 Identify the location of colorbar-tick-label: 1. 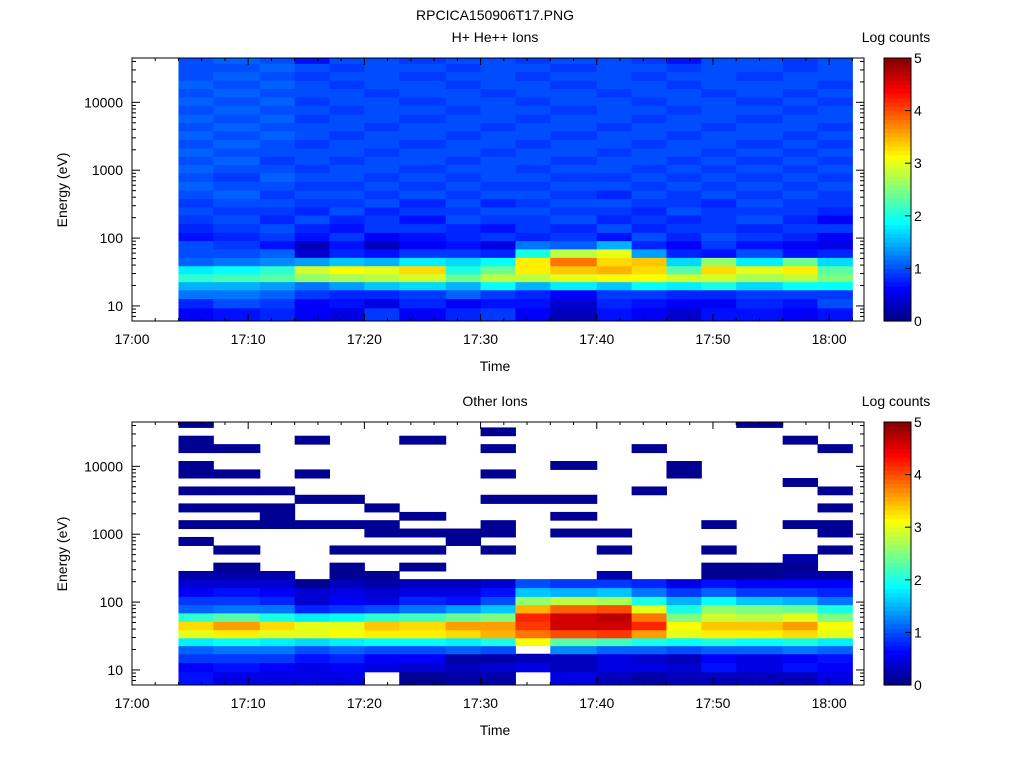
(918, 632).